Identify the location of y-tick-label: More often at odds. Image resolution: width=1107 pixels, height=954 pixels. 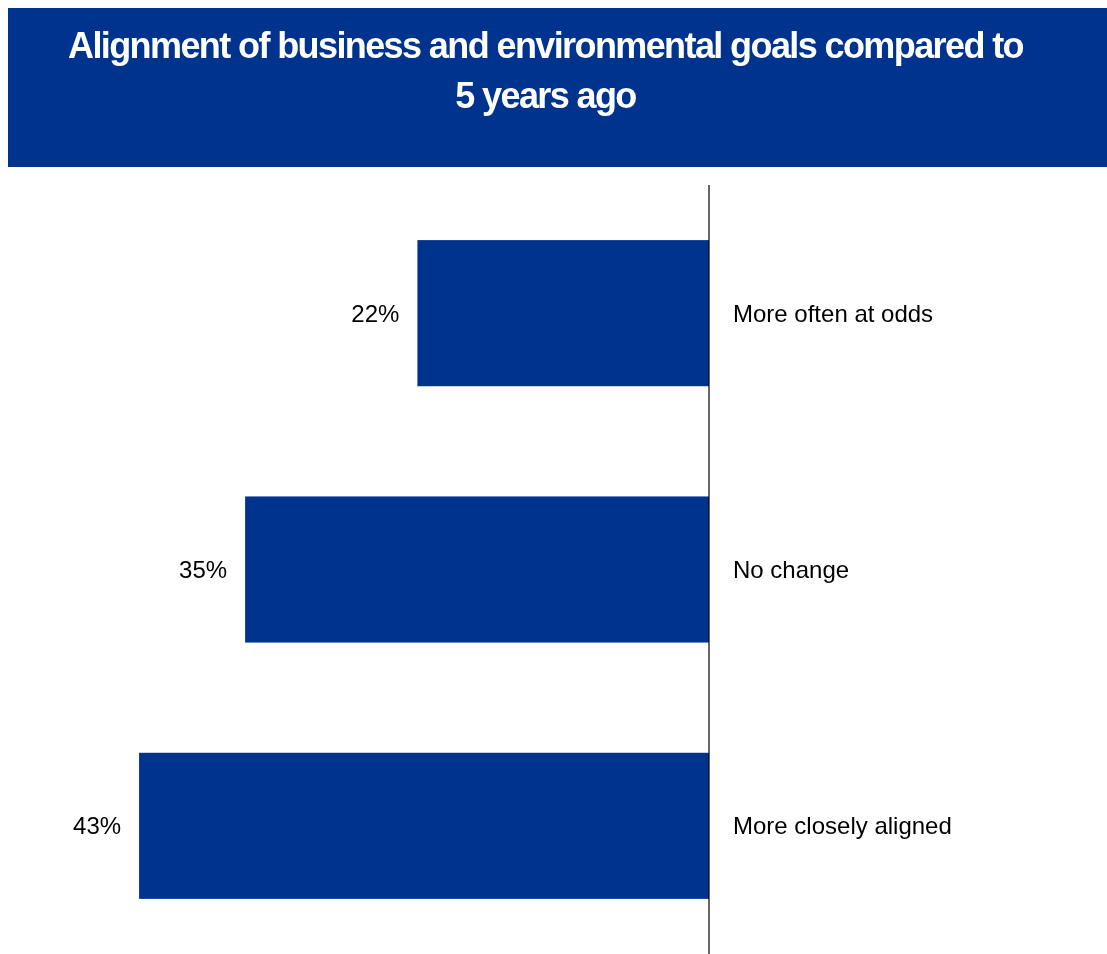
(833, 313).